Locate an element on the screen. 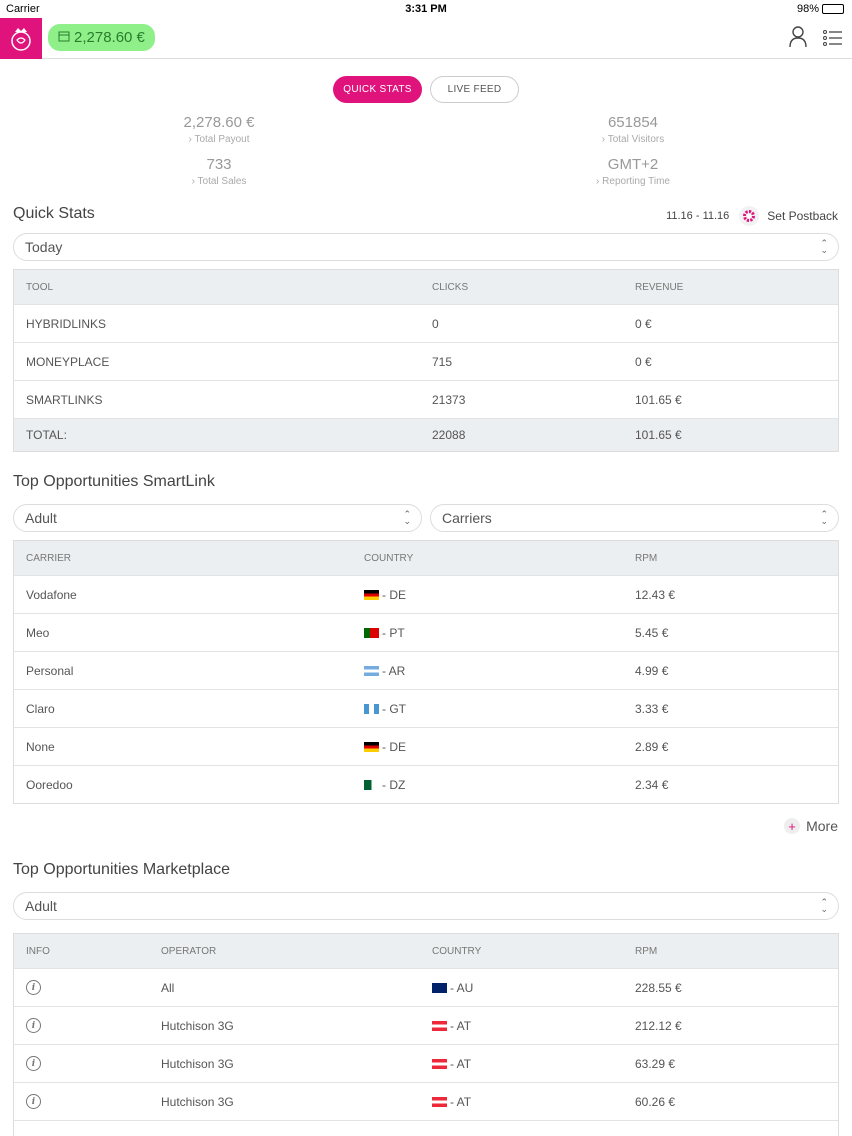 This screenshot has width=852, height=1136. stat-label: › Total Payout is located at coordinates (219, 139).